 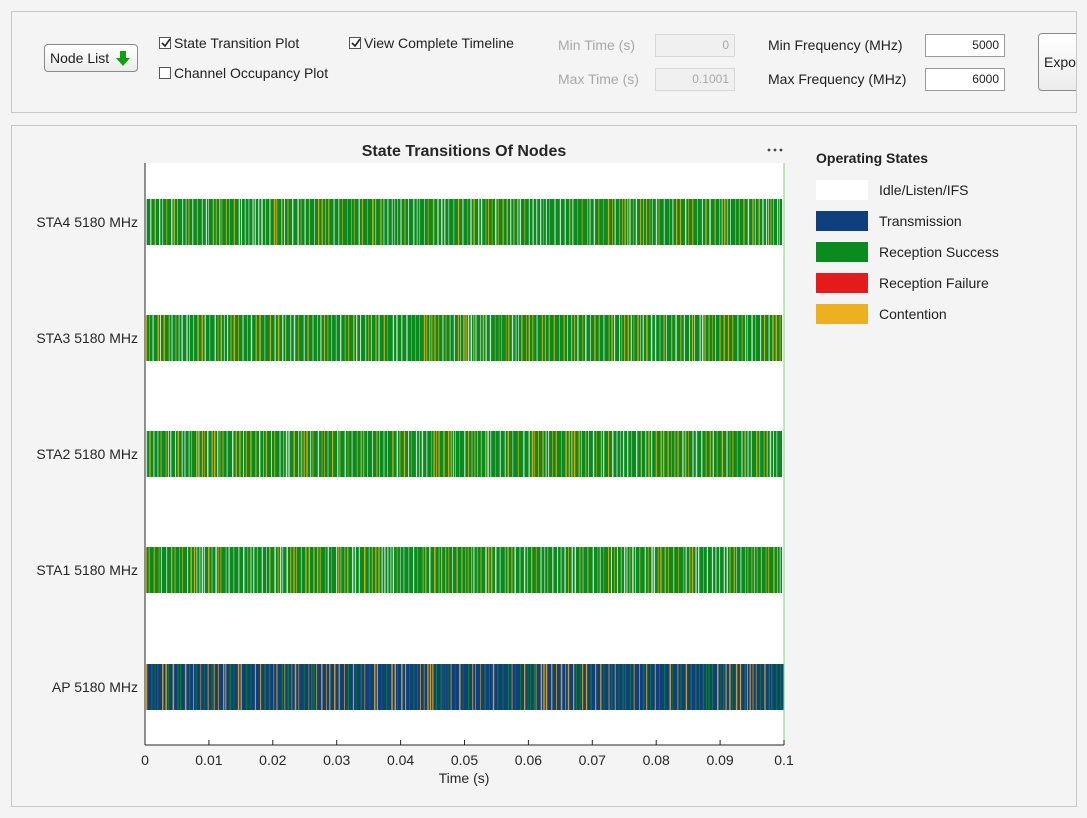 I want to click on view-complete-timeline-checkbox: View Complete Timeline, so click(x=431, y=43).